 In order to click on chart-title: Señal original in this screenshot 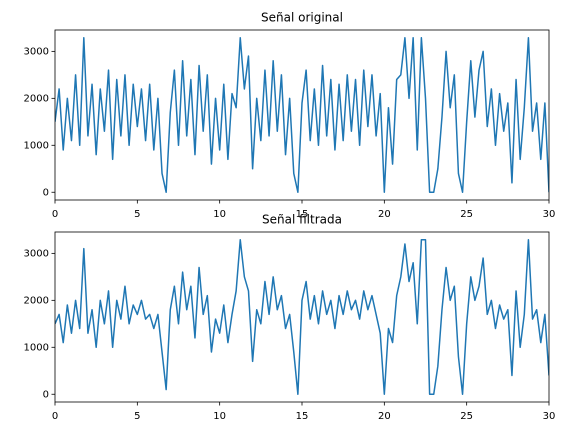, I will do `click(302, 18)`.